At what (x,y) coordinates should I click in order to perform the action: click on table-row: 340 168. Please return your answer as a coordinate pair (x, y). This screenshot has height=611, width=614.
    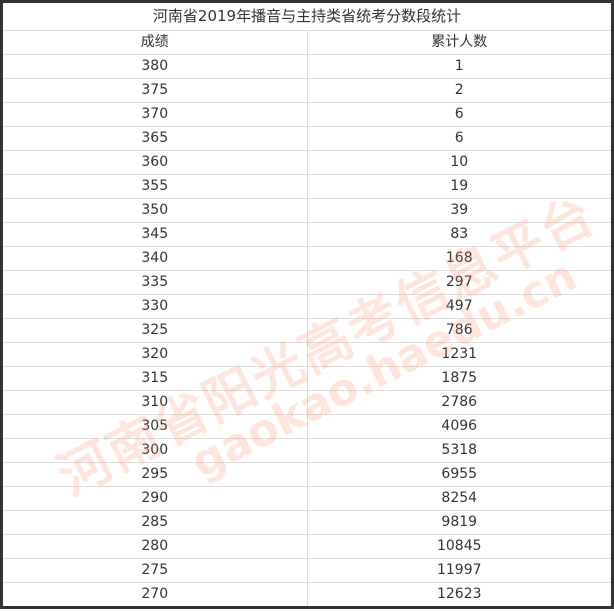
    Looking at the image, I should click on (307, 258).